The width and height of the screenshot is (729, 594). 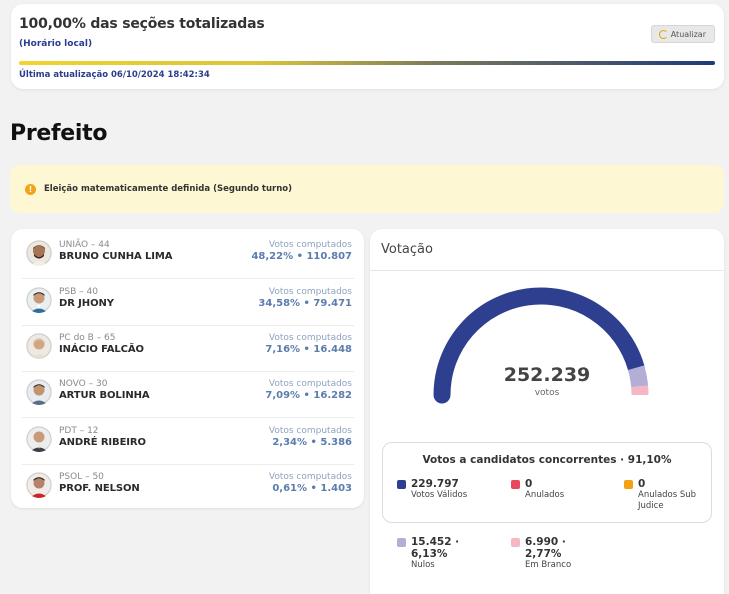 I want to click on legend-anulados-sub-judice: 0 Anulados Sub Judice, so click(x=664, y=495).